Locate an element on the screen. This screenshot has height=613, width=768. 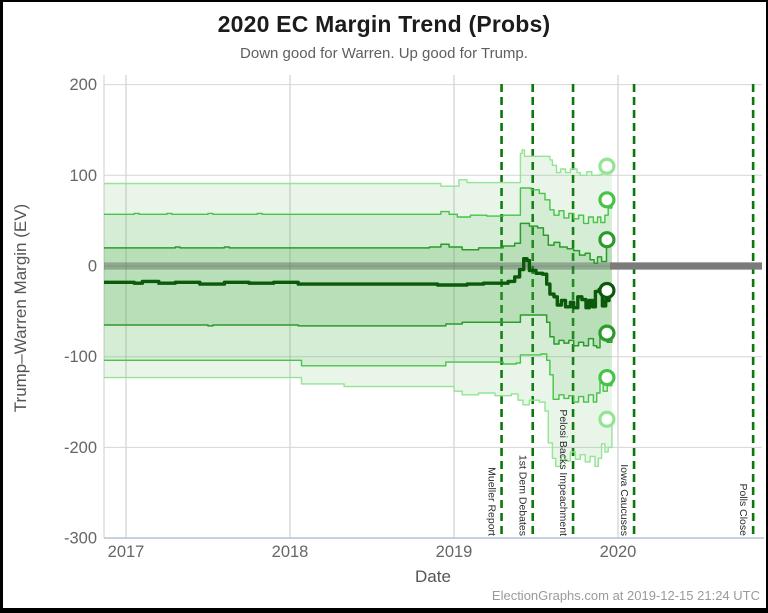
series-line-outer_top is located at coordinates (358, 168).